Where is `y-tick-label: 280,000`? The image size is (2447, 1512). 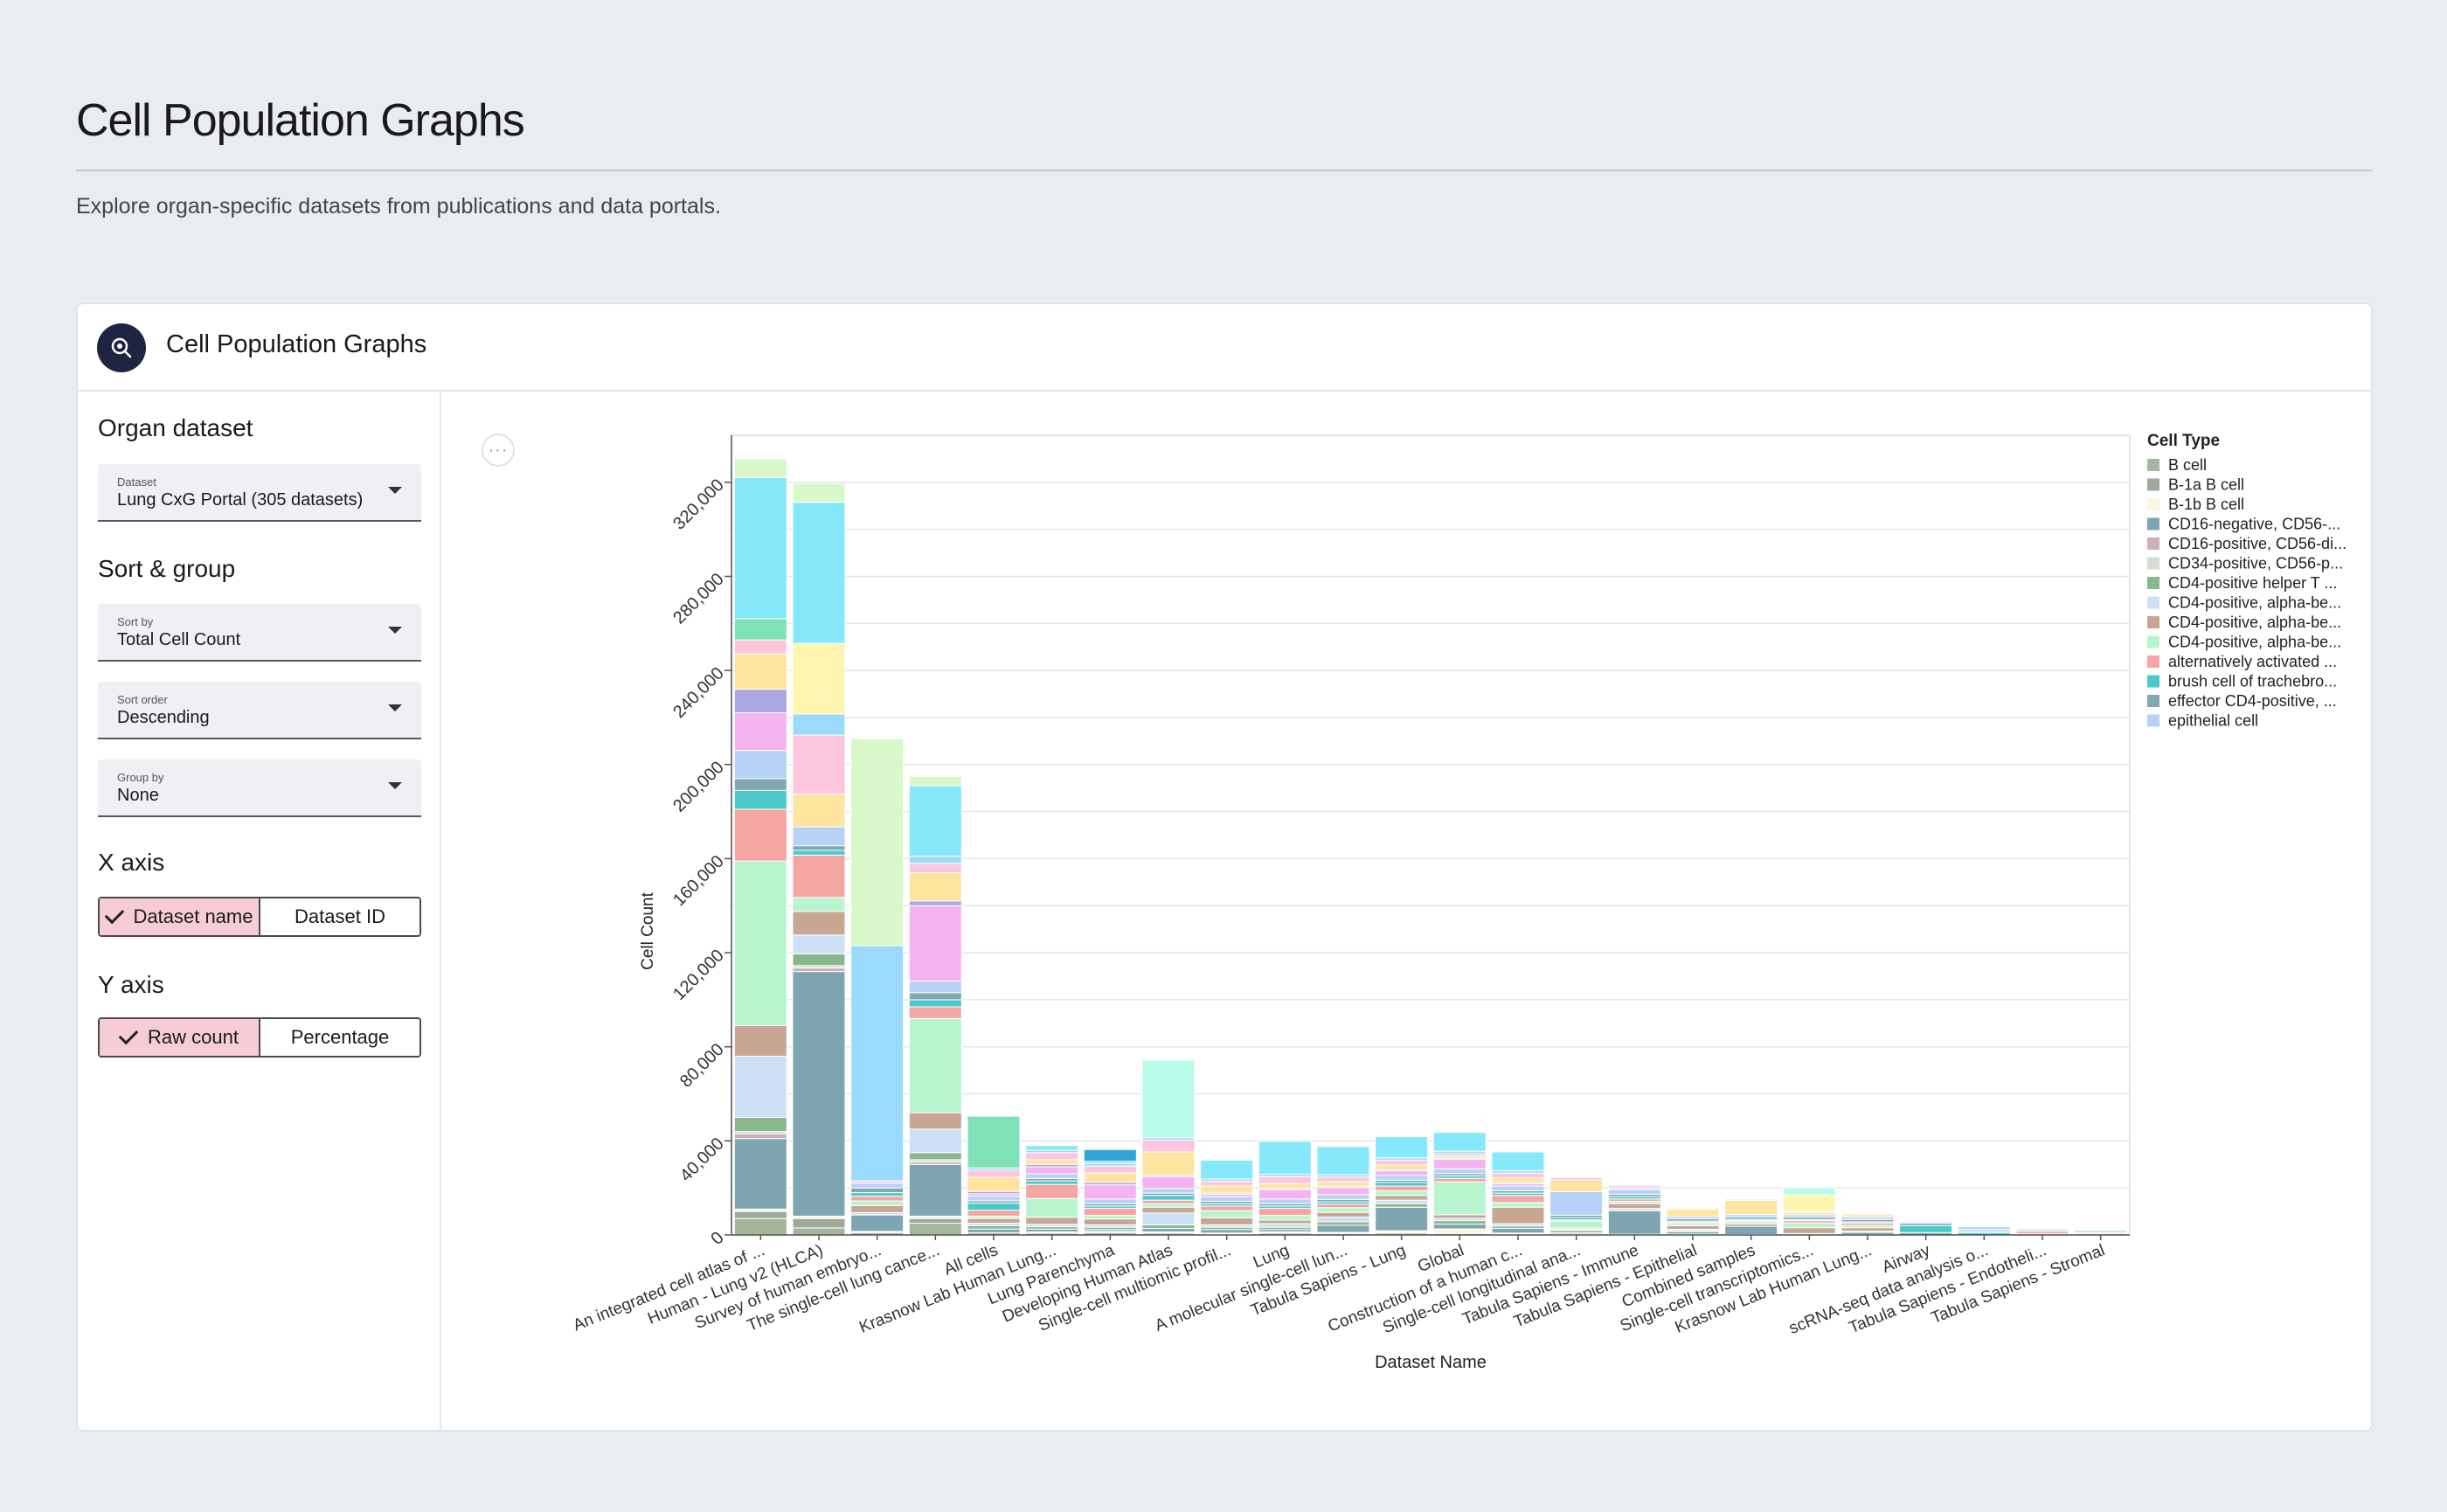
y-tick-label: 280,000 is located at coordinates (698, 599).